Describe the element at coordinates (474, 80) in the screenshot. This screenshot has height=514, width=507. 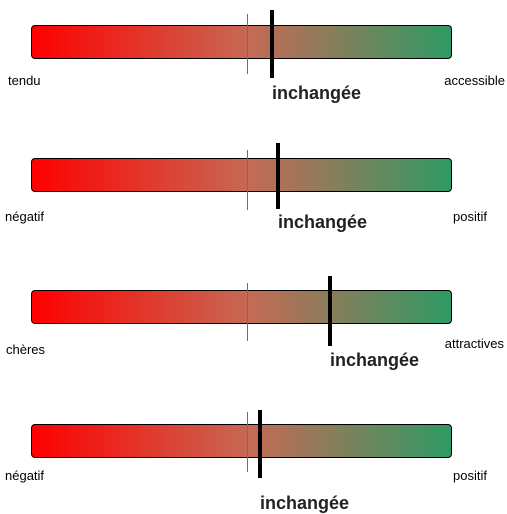
I see `right-label: accessible` at that location.